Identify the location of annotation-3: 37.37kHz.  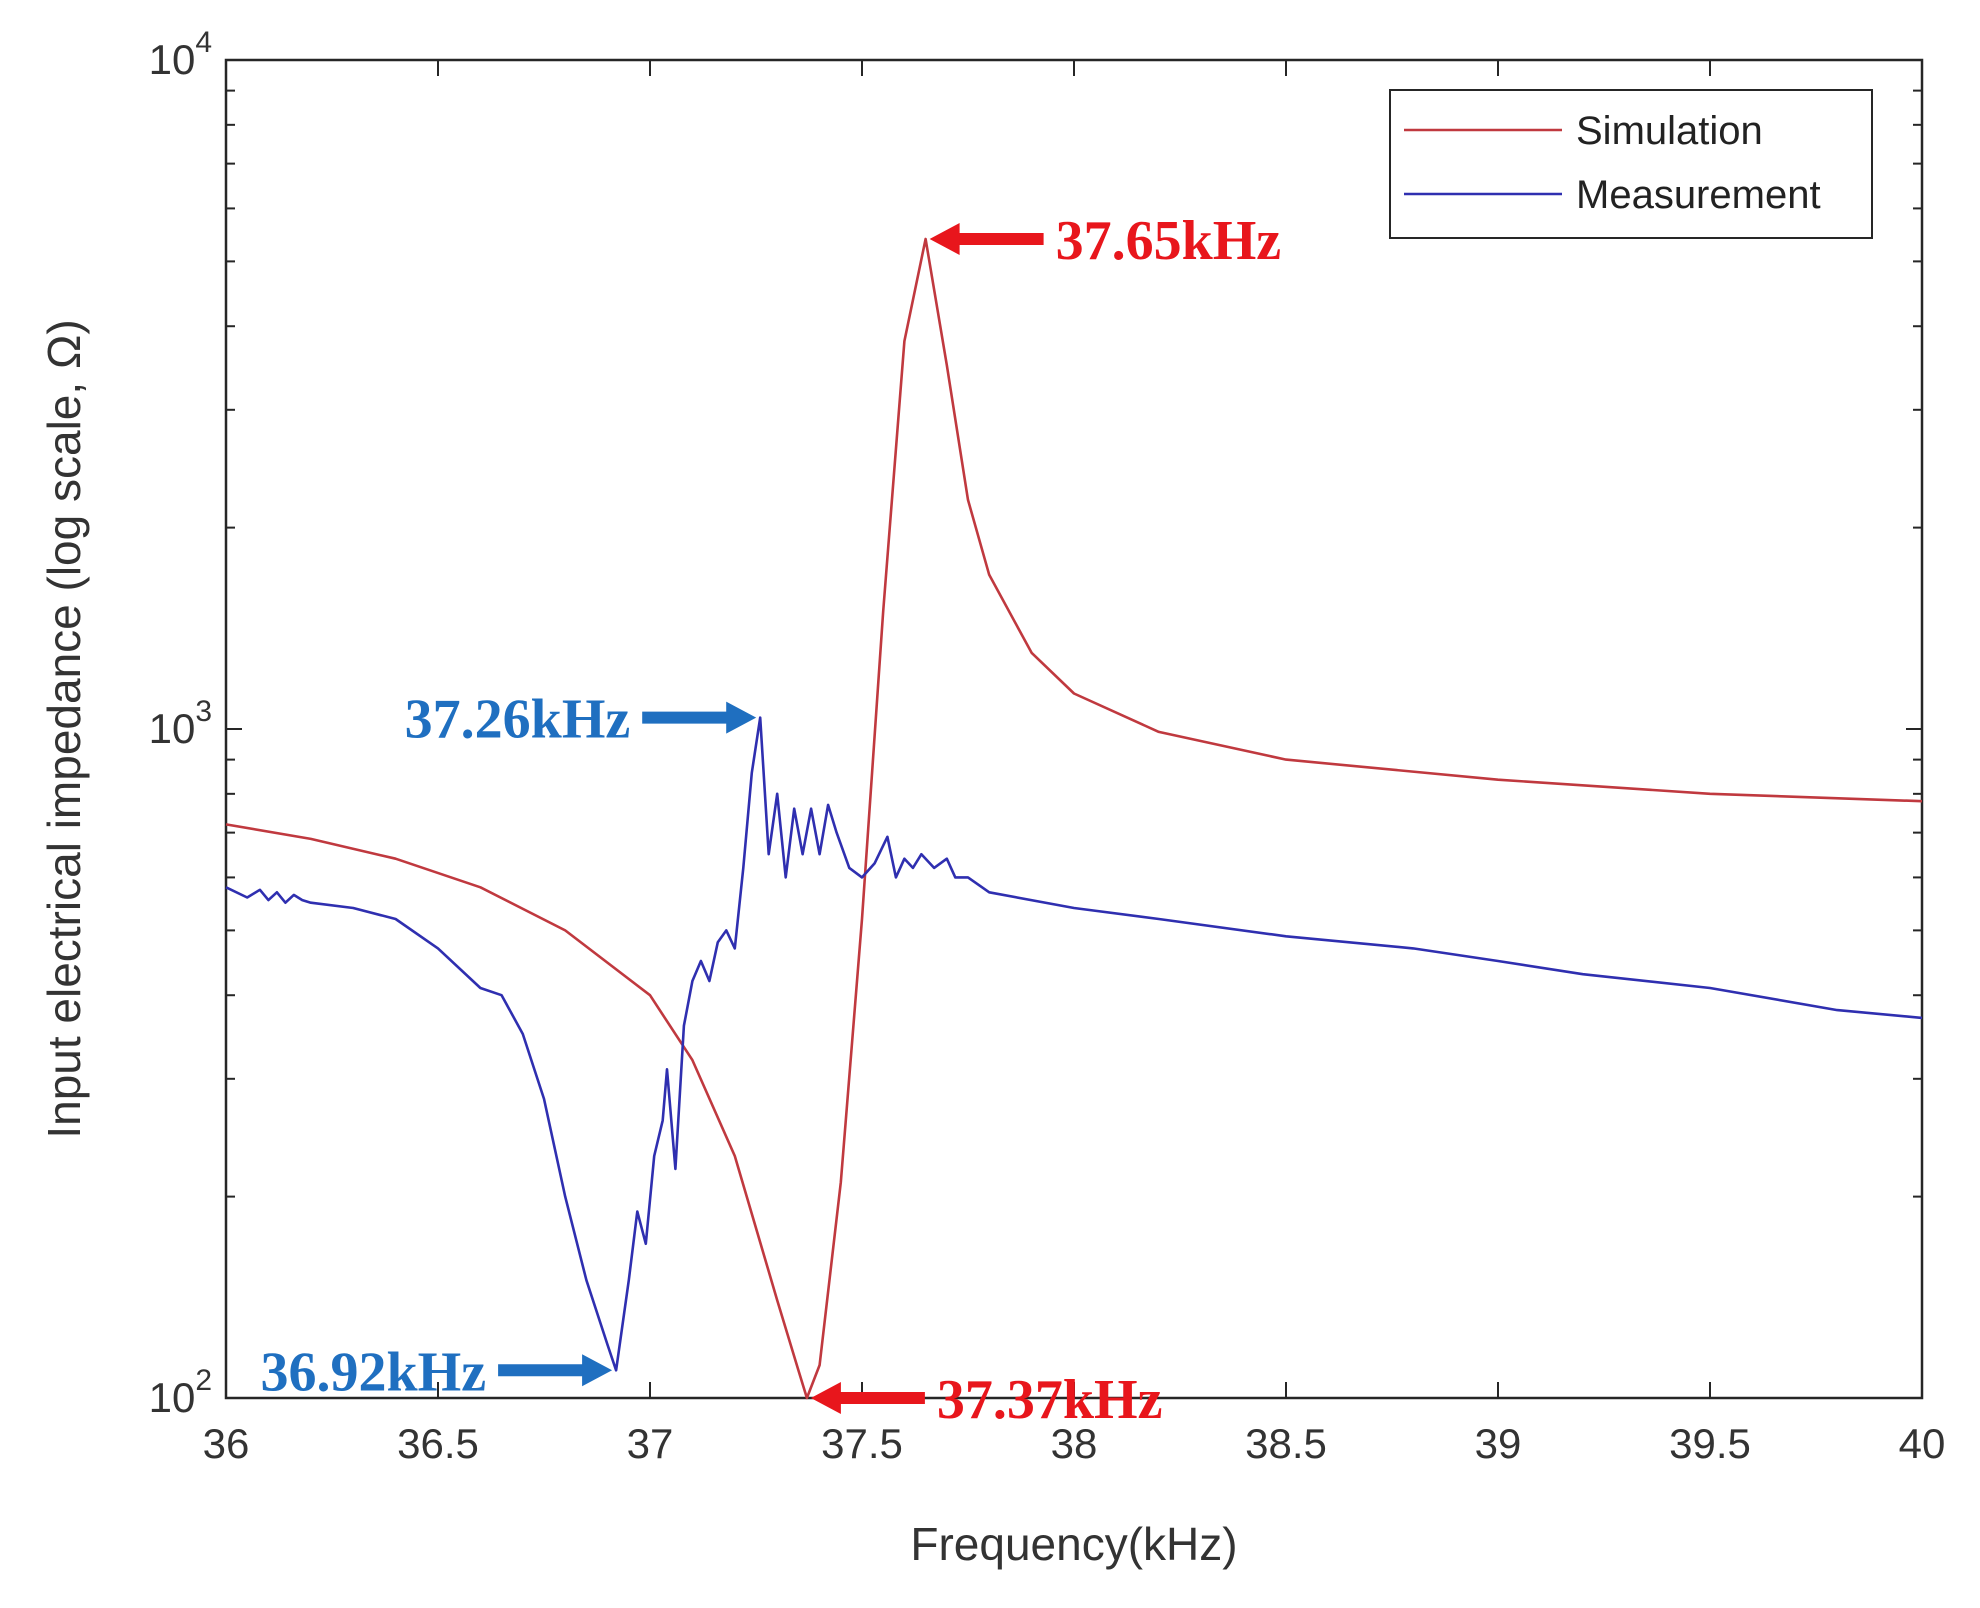
(986, 1400).